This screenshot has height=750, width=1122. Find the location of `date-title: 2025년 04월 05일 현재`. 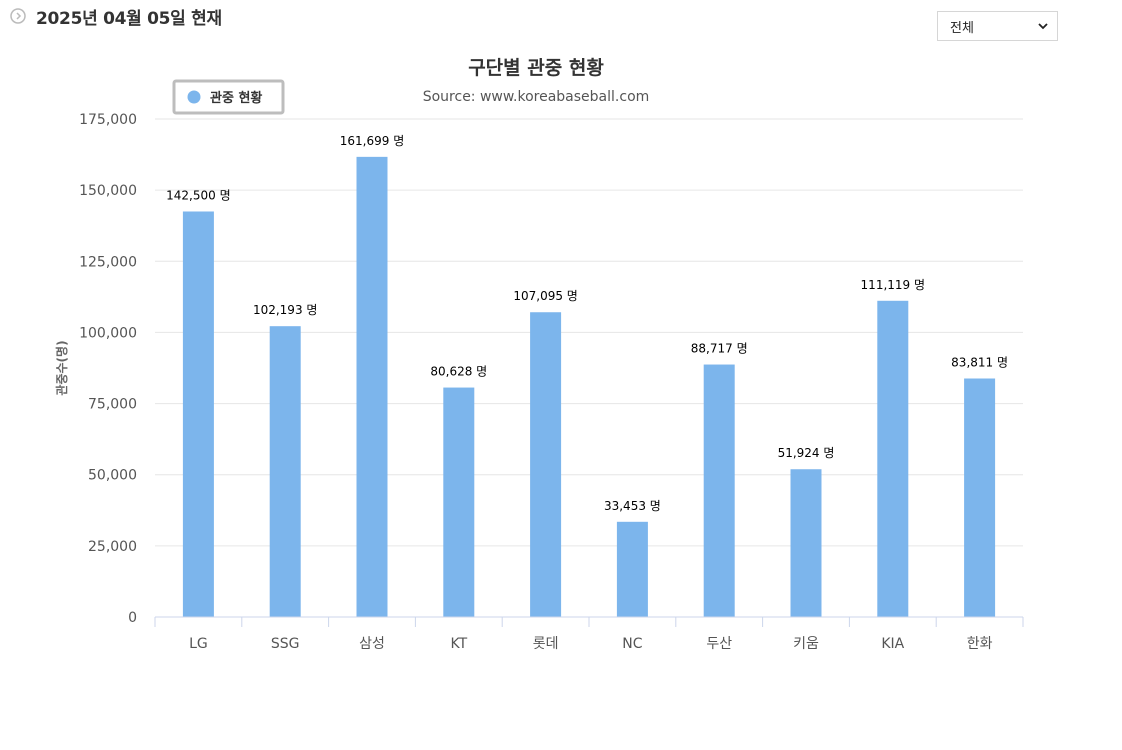

date-title: 2025년 04월 05일 현재 is located at coordinates (129, 18).